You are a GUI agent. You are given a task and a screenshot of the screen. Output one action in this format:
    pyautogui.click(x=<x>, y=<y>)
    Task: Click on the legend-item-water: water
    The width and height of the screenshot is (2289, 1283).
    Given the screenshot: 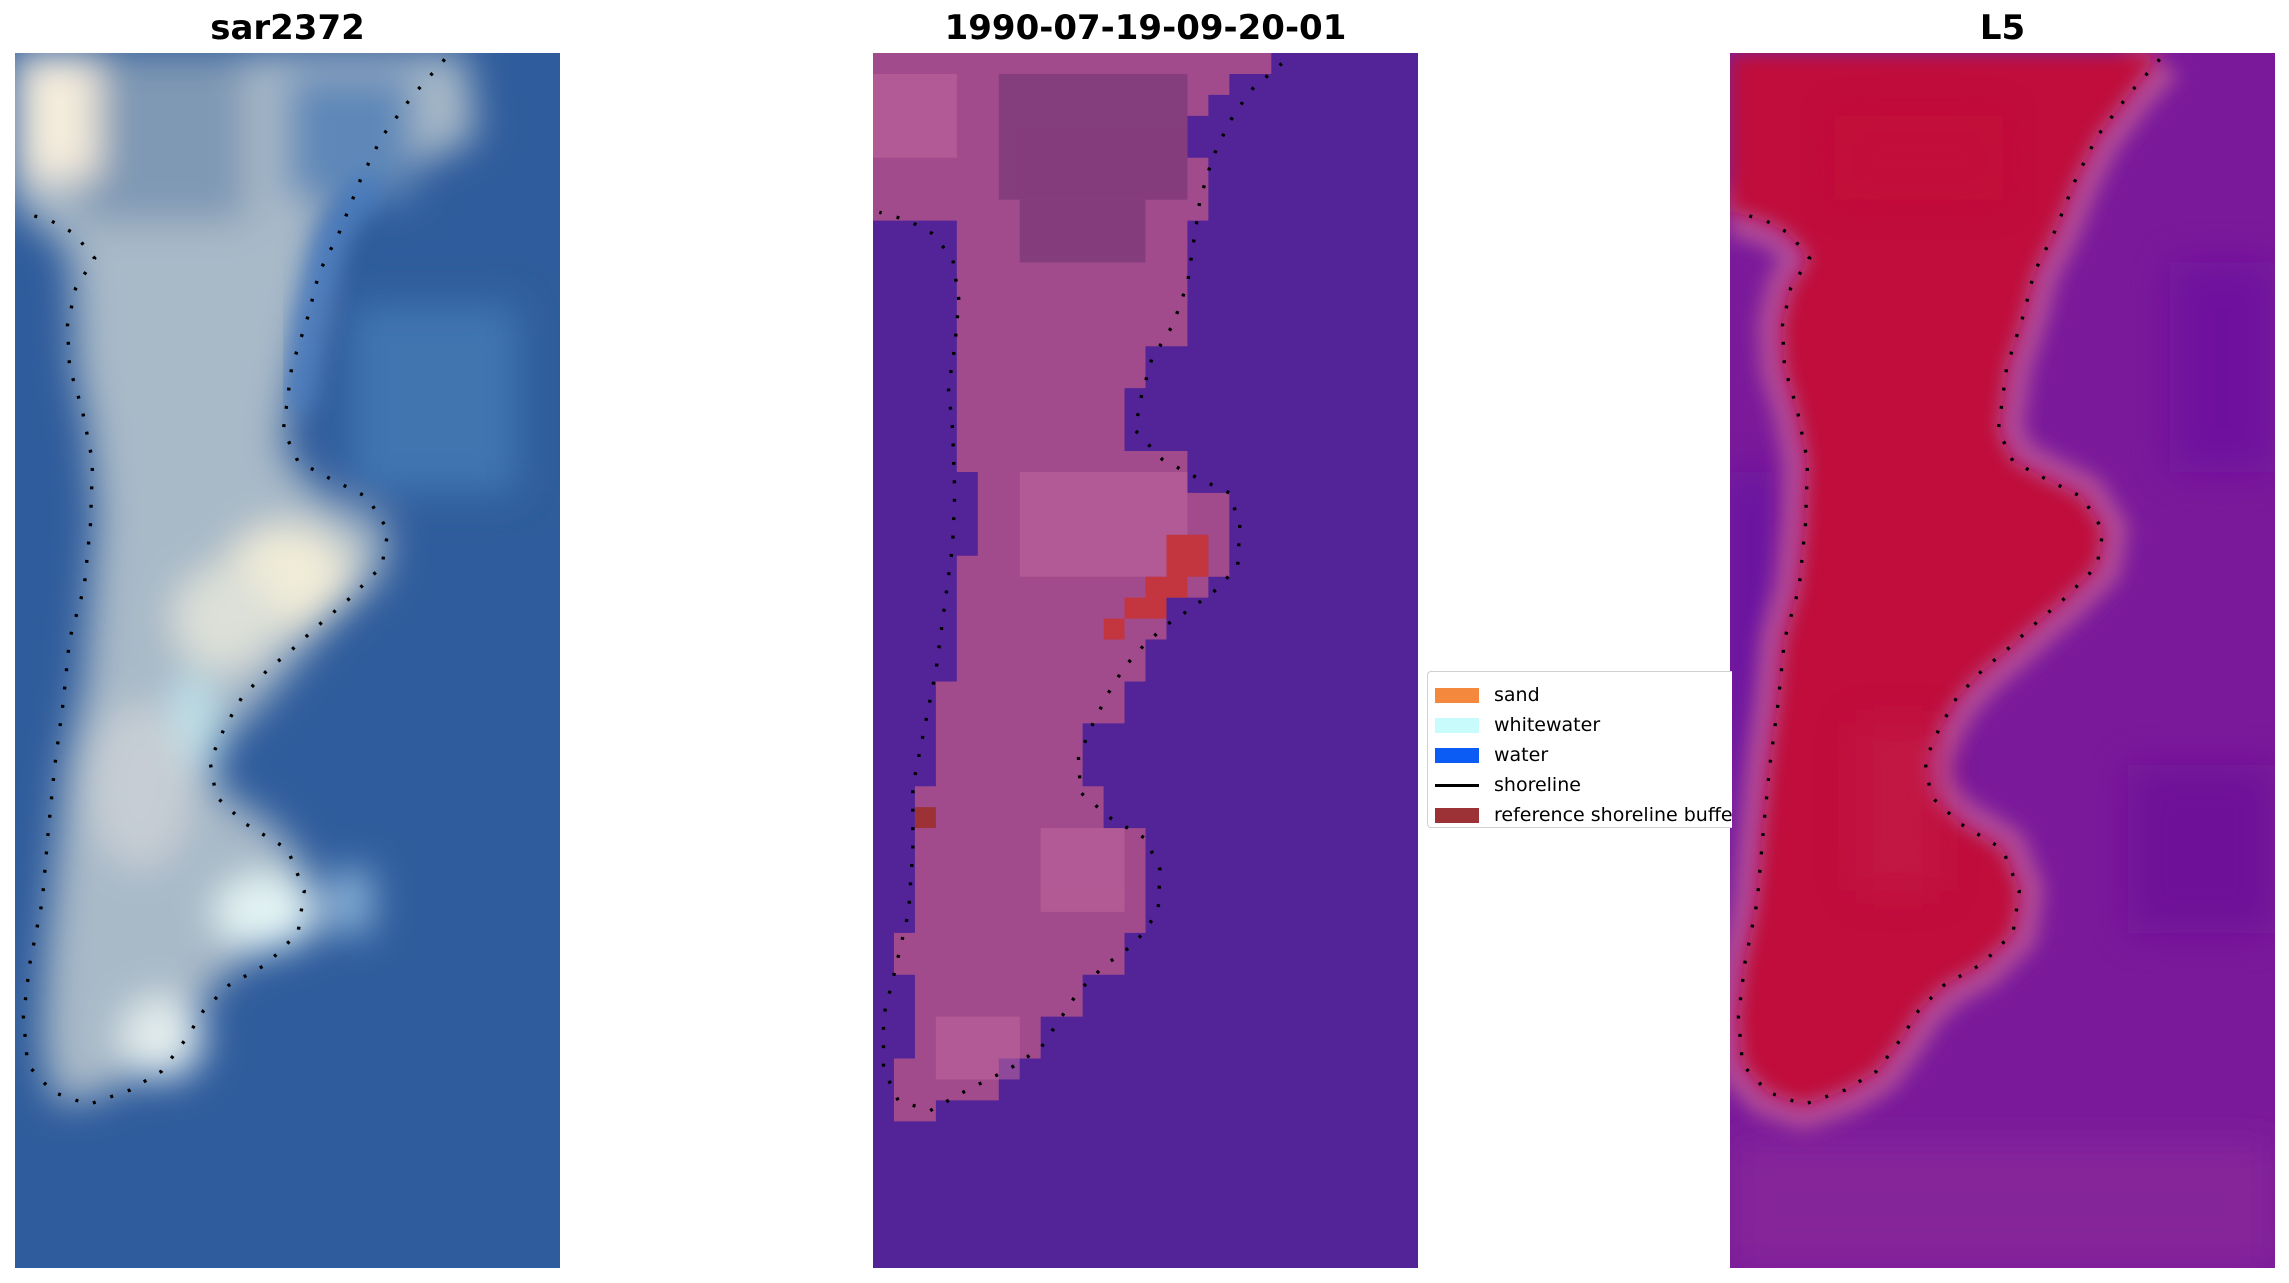 What is the action you would take?
    pyautogui.click(x=1491, y=755)
    